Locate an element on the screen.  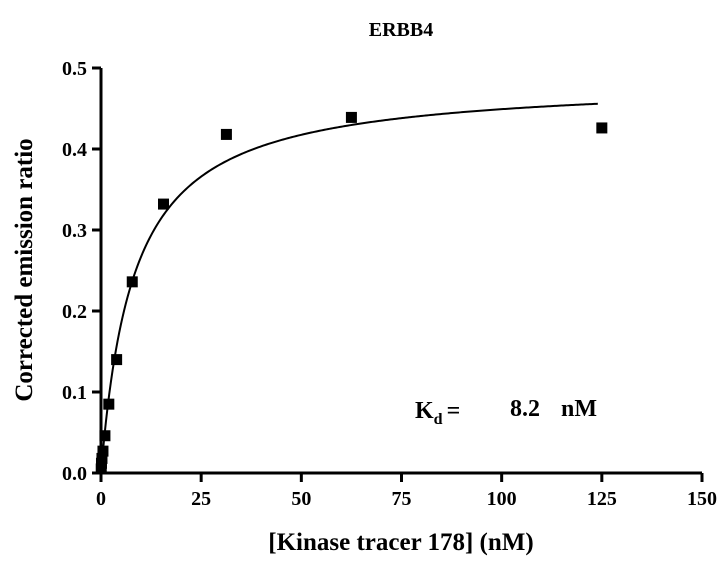
x-tick-label: 75 is located at coordinates (402, 499).